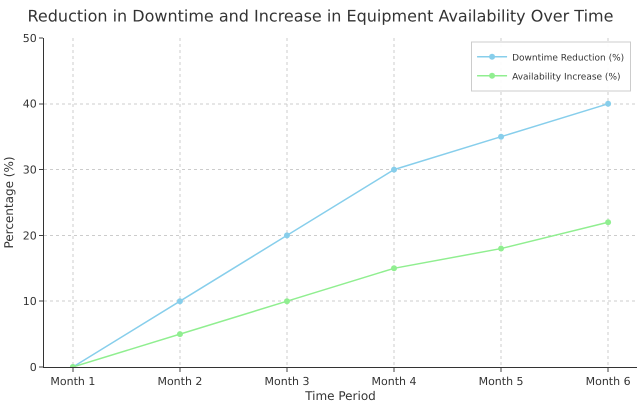 The image size is (641, 405). What do you see at coordinates (29, 38) in the screenshot?
I see `y-tick-label: 50` at bounding box center [29, 38].